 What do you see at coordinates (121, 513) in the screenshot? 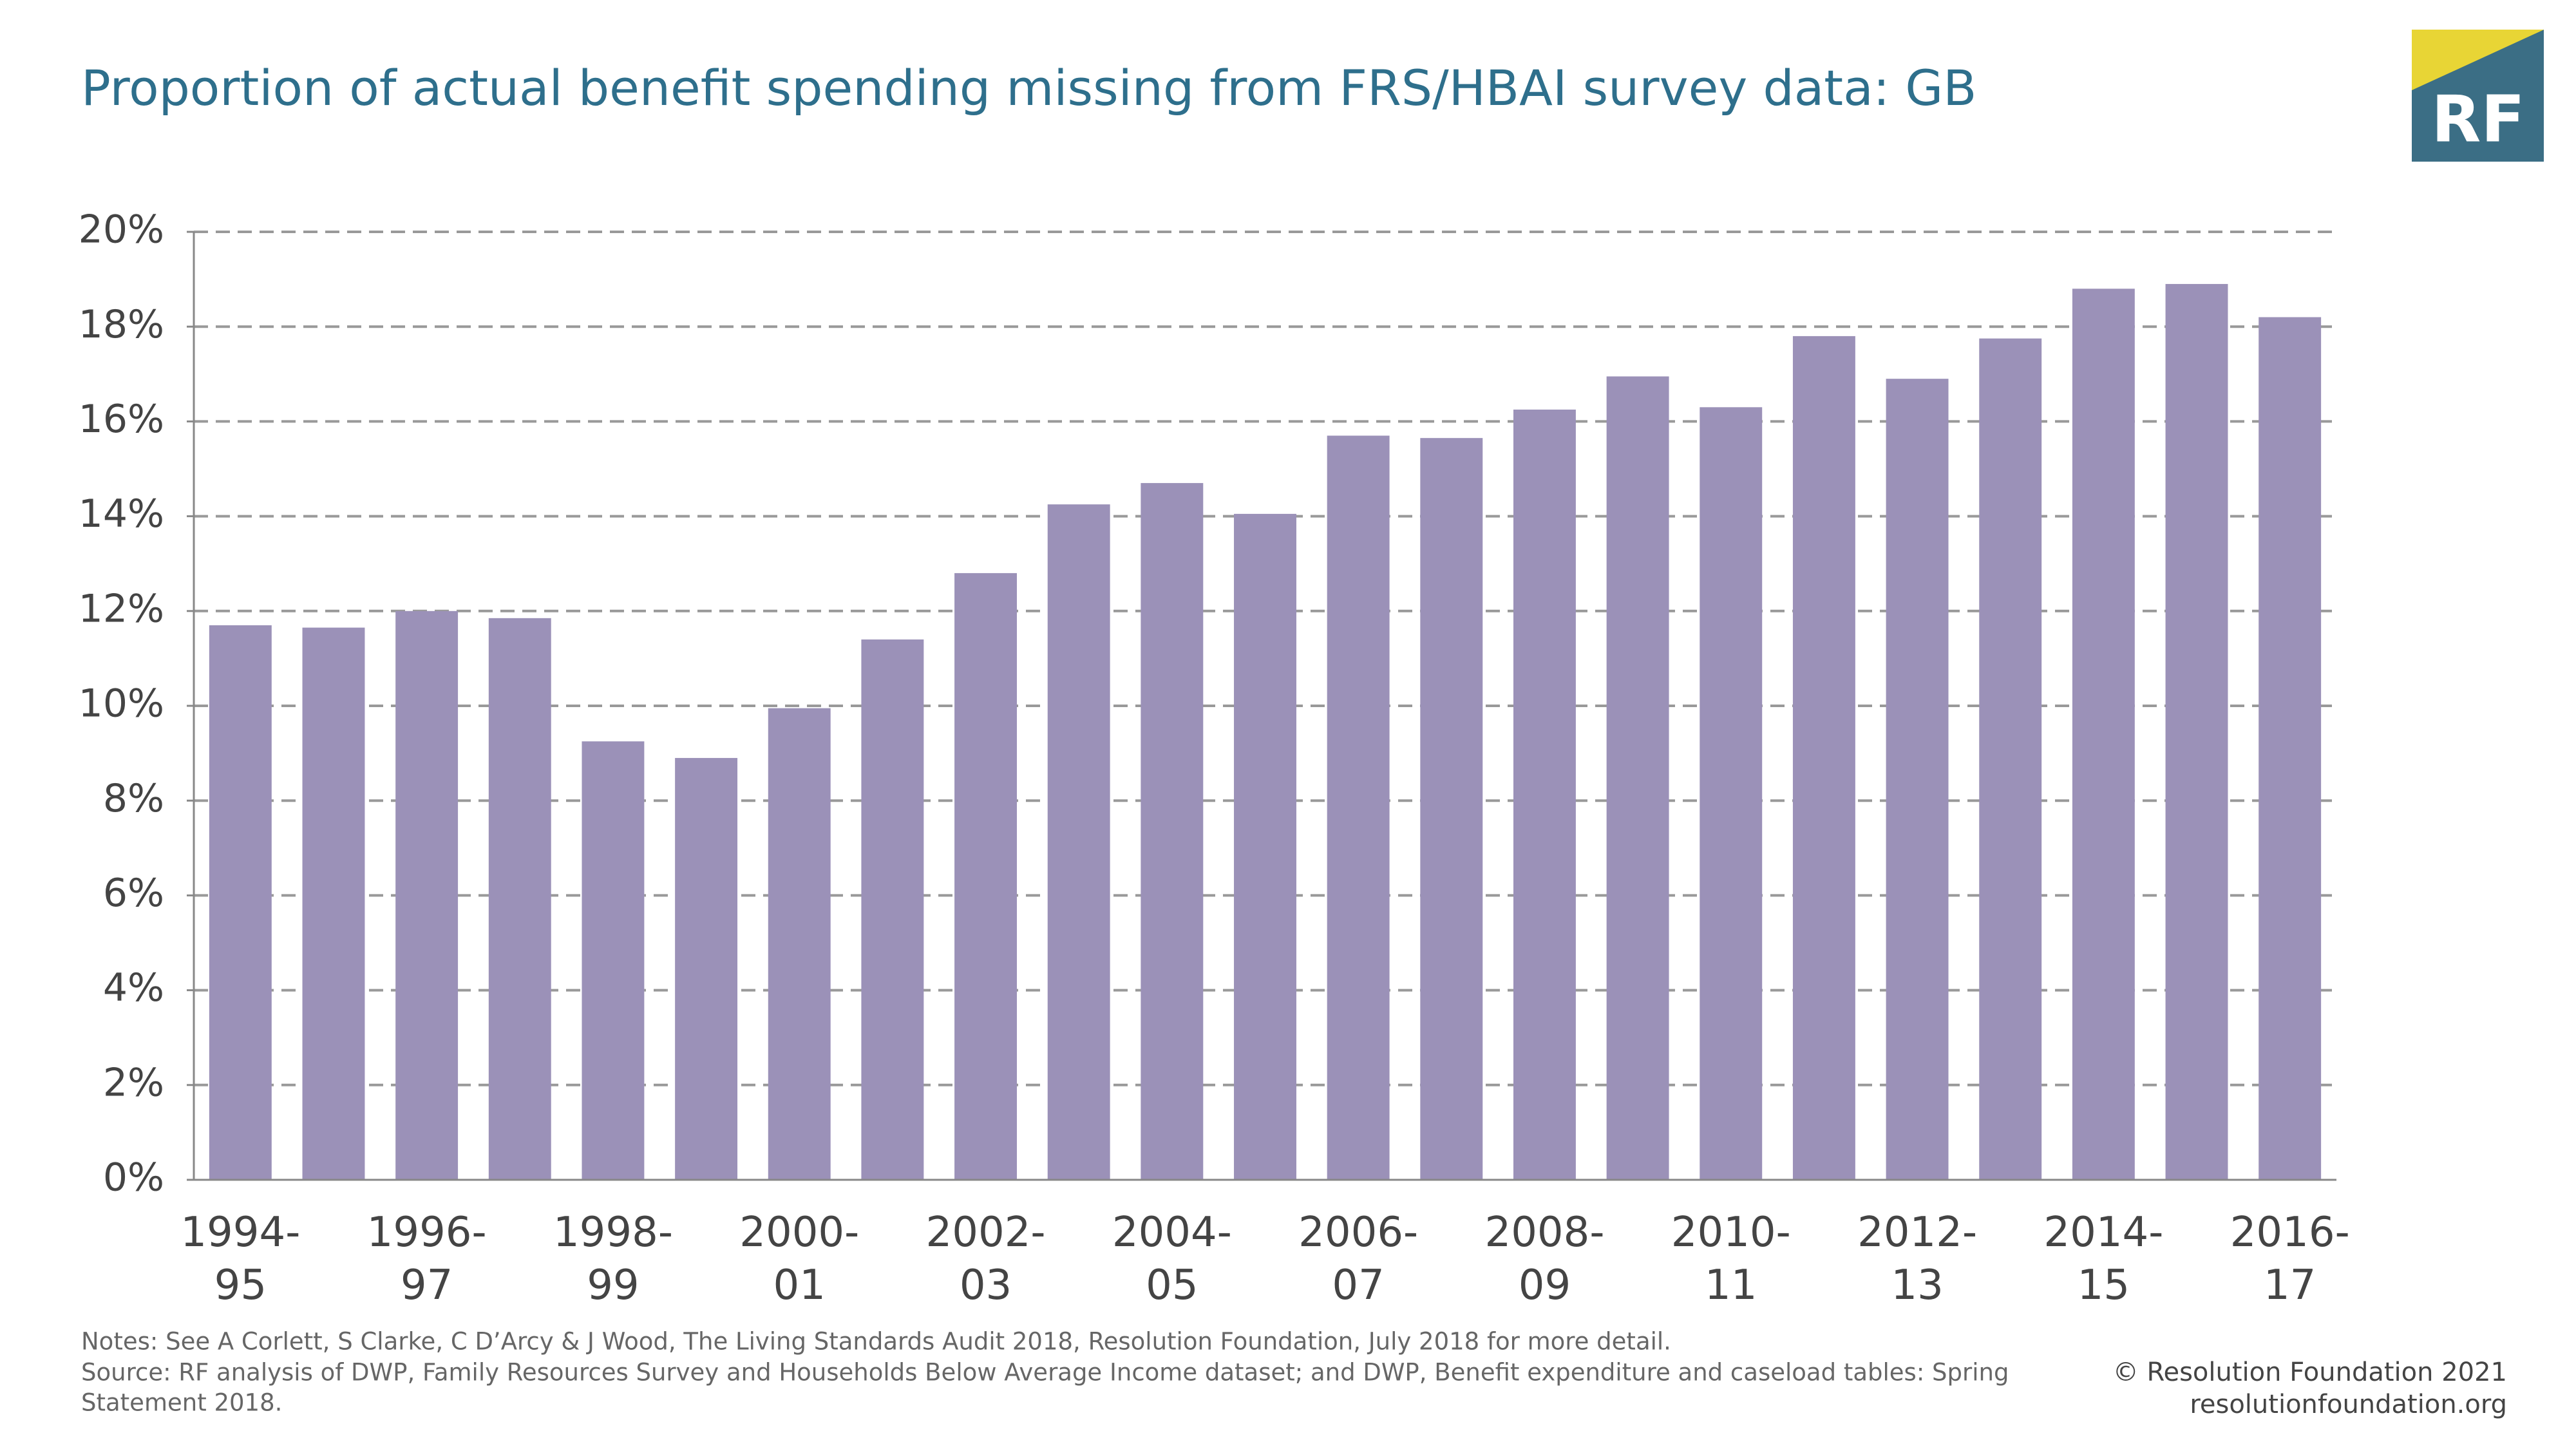
I see `y-tick-label: 14%` at bounding box center [121, 513].